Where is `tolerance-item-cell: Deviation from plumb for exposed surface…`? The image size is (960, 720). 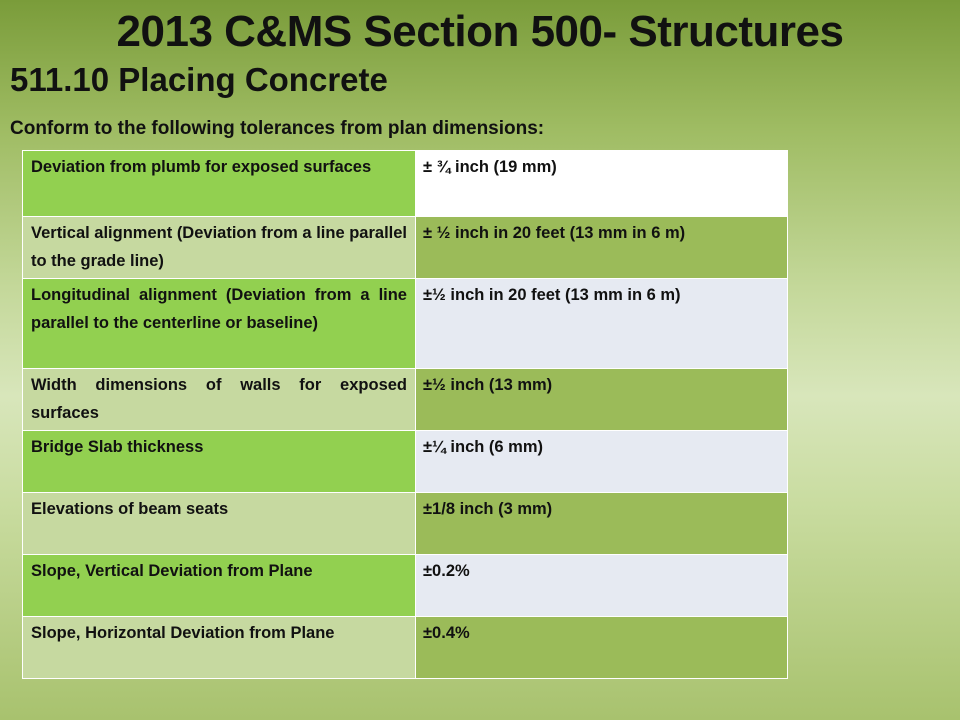
tolerance-item-cell: Deviation from plumb for exposed surface… is located at coordinates (219, 183).